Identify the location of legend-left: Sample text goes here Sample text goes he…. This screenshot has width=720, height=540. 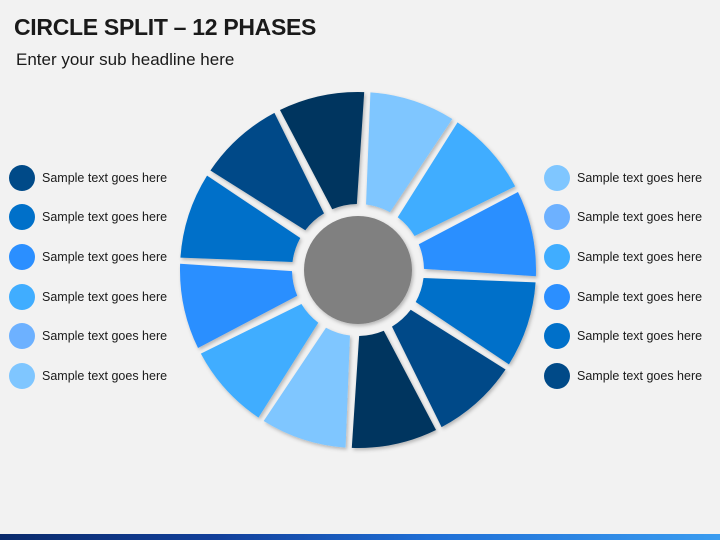
(88, 277).